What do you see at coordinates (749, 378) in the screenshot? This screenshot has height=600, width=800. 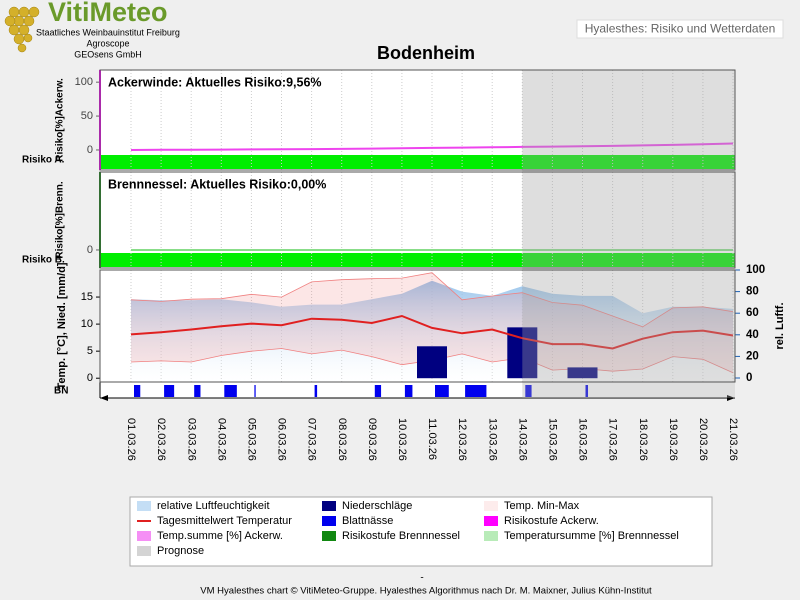 I see `y2-tick-label: 0` at bounding box center [749, 378].